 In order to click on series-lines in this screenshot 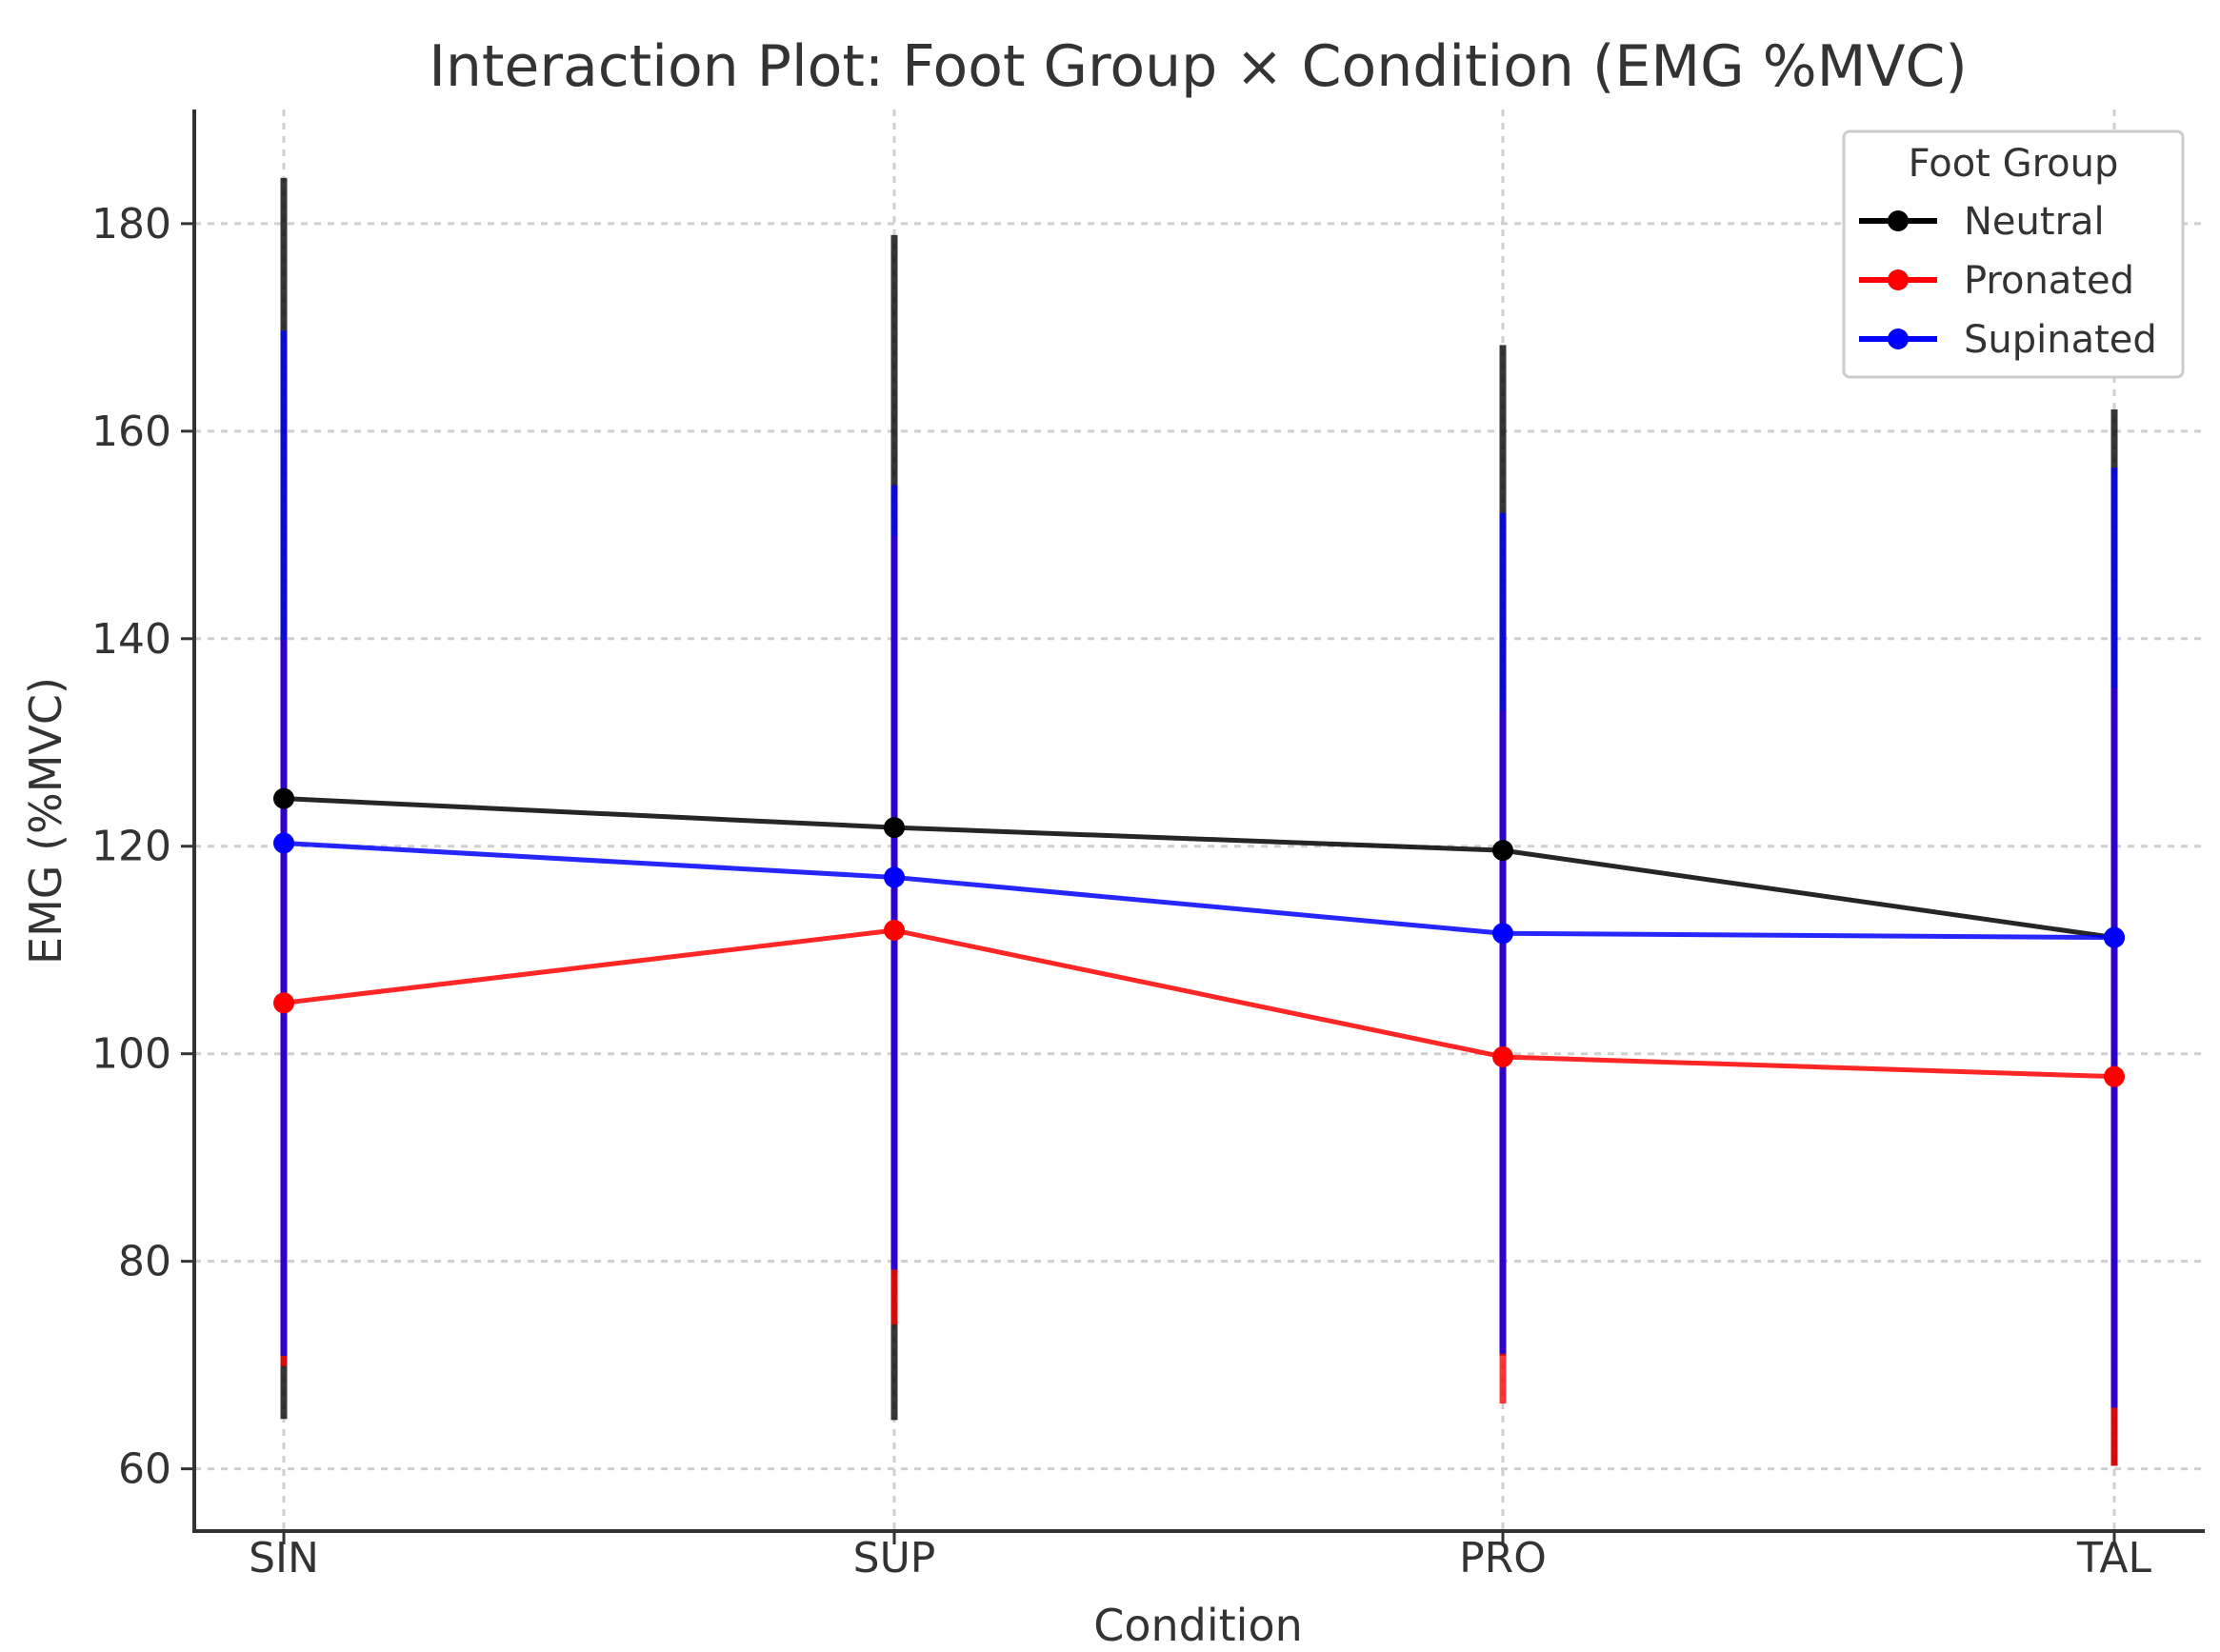, I will do `click(1199, 938)`.